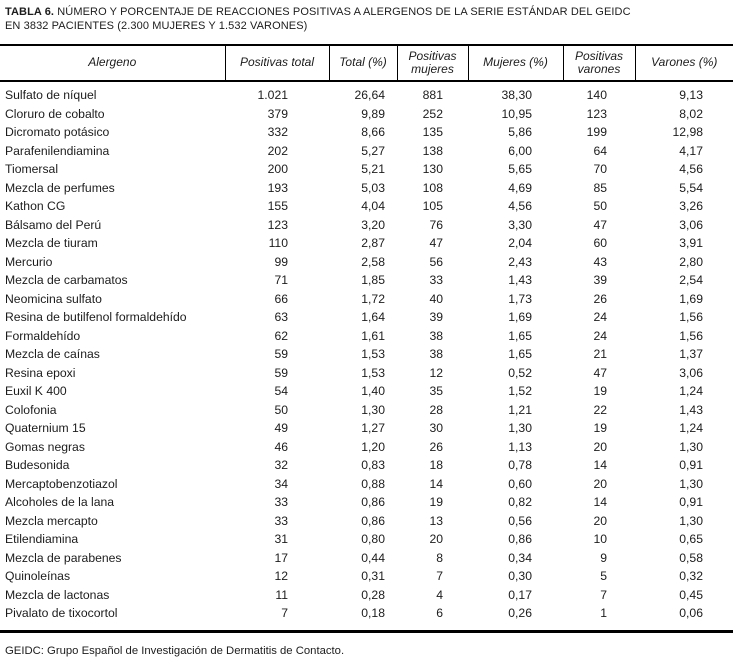  What do you see at coordinates (432, 187) in the screenshot?
I see `value-cell: 108` at bounding box center [432, 187].